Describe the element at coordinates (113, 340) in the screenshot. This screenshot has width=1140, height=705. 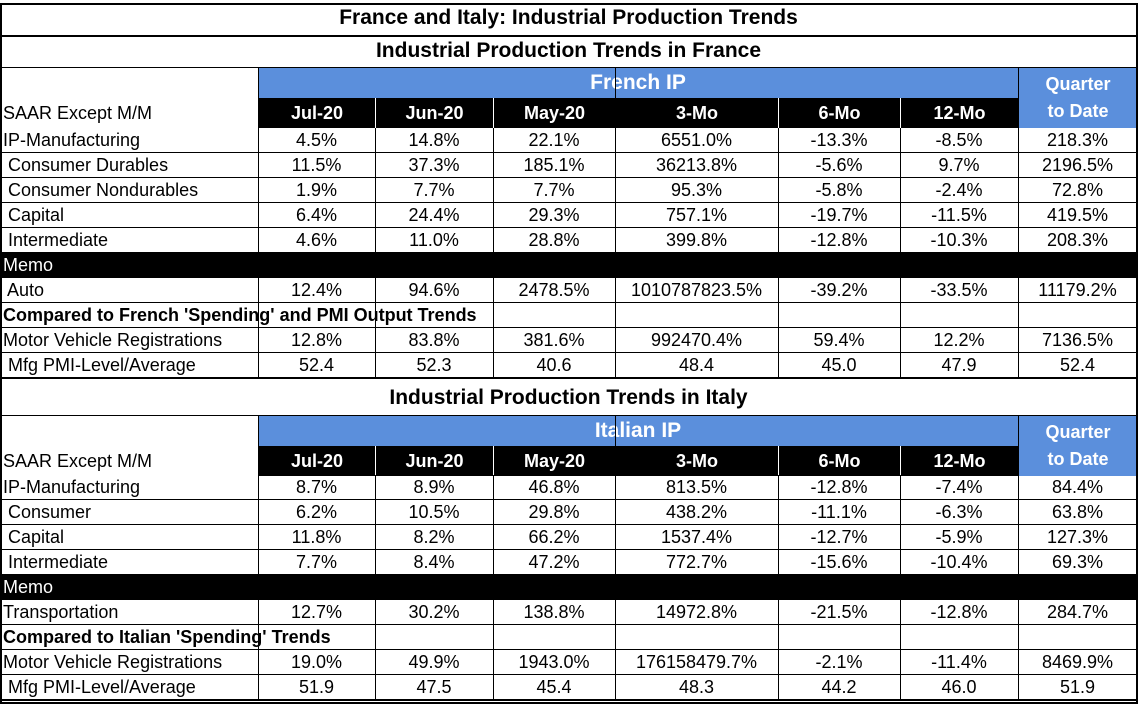
I see `row-label: Motor Vehicle Registrations` at that location.